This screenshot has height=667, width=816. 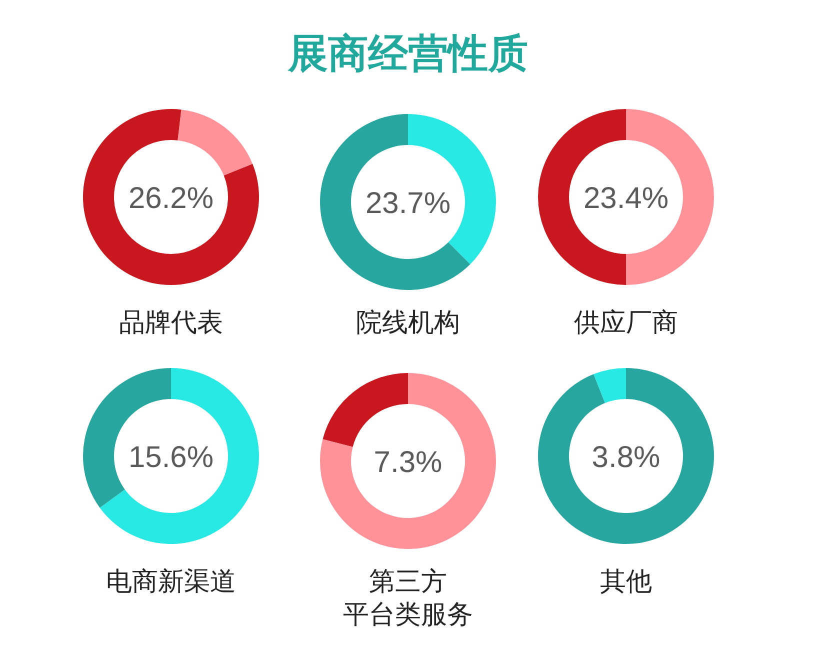 What do you see at coordinates (408, 597) in the screenshot?
I see `text: 第三方平台类服务` at bounding box center [408, 597].